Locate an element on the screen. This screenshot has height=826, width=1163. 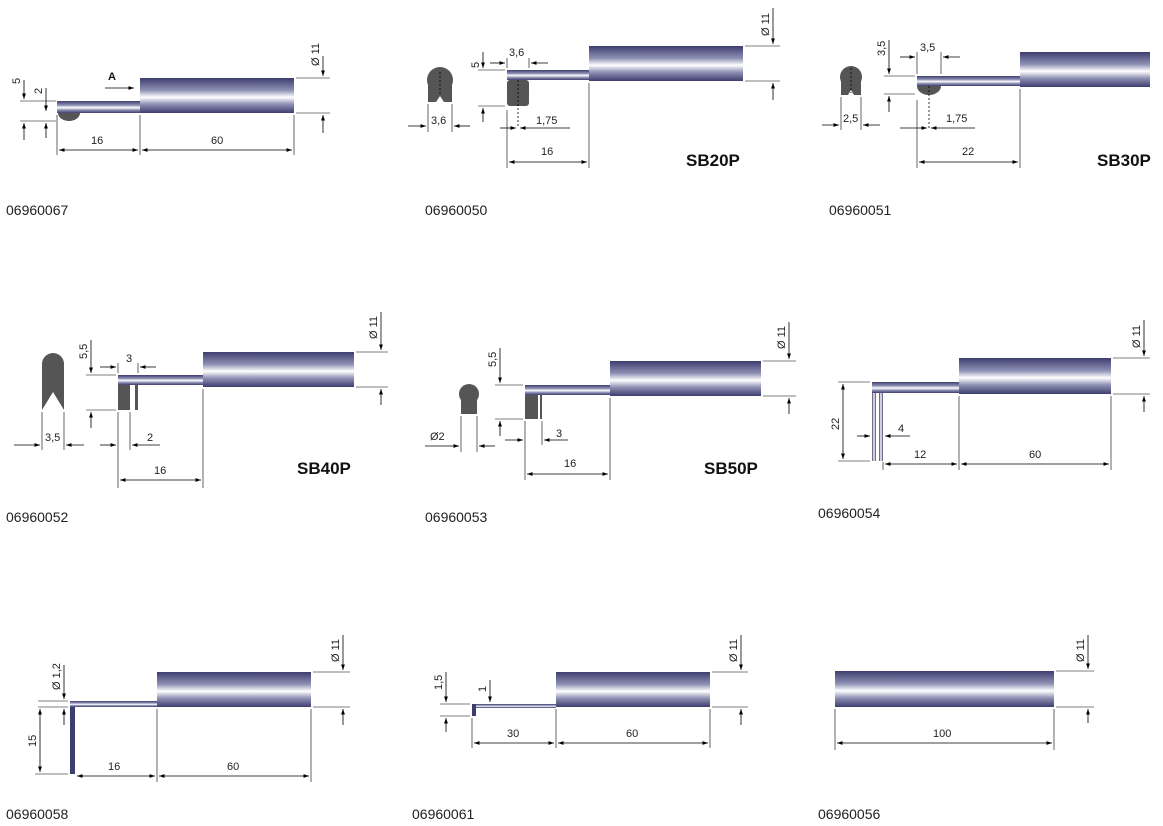
dim-tip: 2 is located at coordinates (39, 91).